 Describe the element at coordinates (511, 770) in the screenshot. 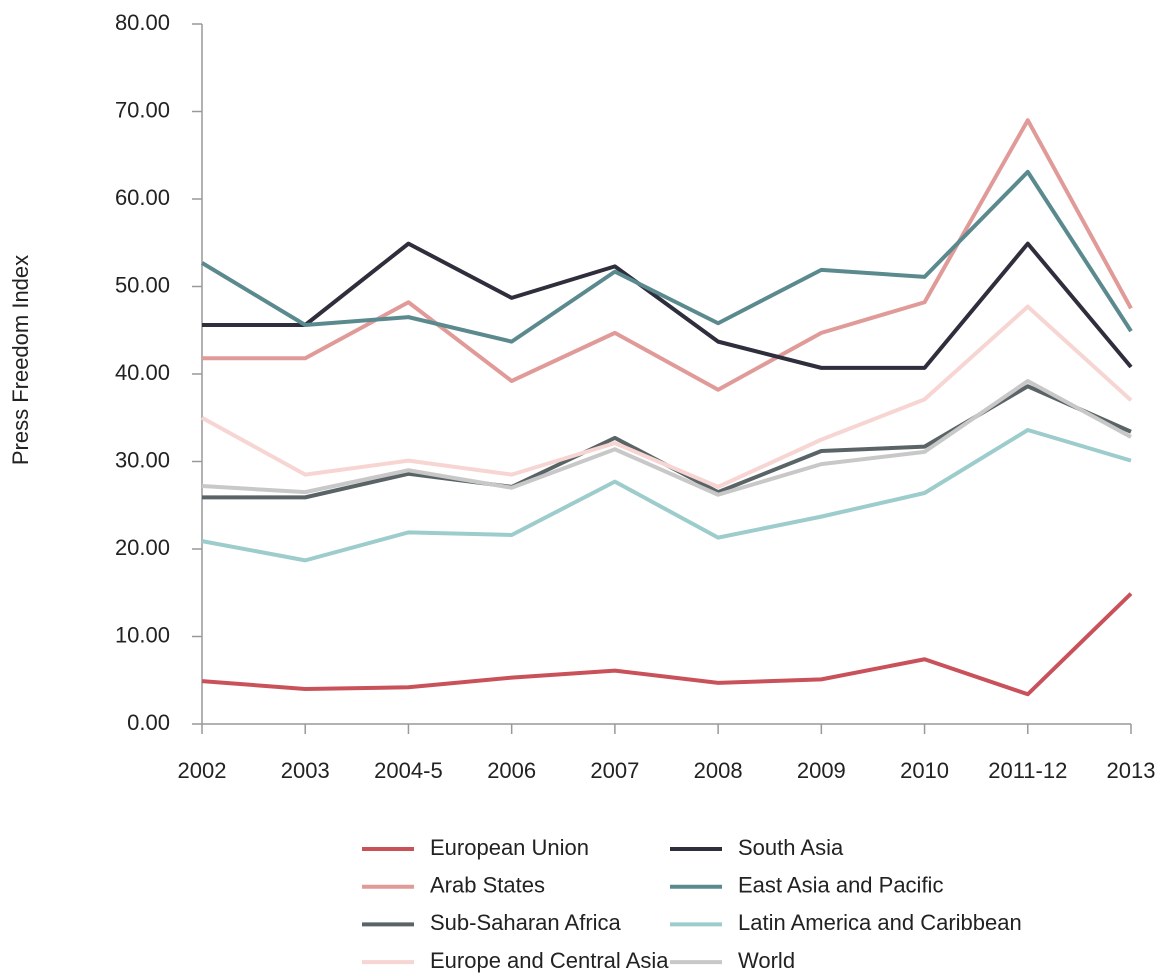

I see `x-tick-label: 2006` at that location.